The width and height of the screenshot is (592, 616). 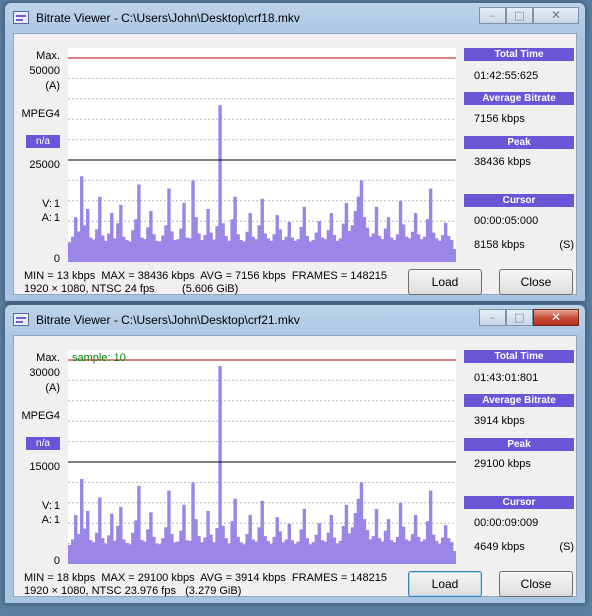 What do you see at coordinates (519, 98) in the screenshot?
I see `average-bitrate-header: Average Bitrate` at bounding box center [519, 98].